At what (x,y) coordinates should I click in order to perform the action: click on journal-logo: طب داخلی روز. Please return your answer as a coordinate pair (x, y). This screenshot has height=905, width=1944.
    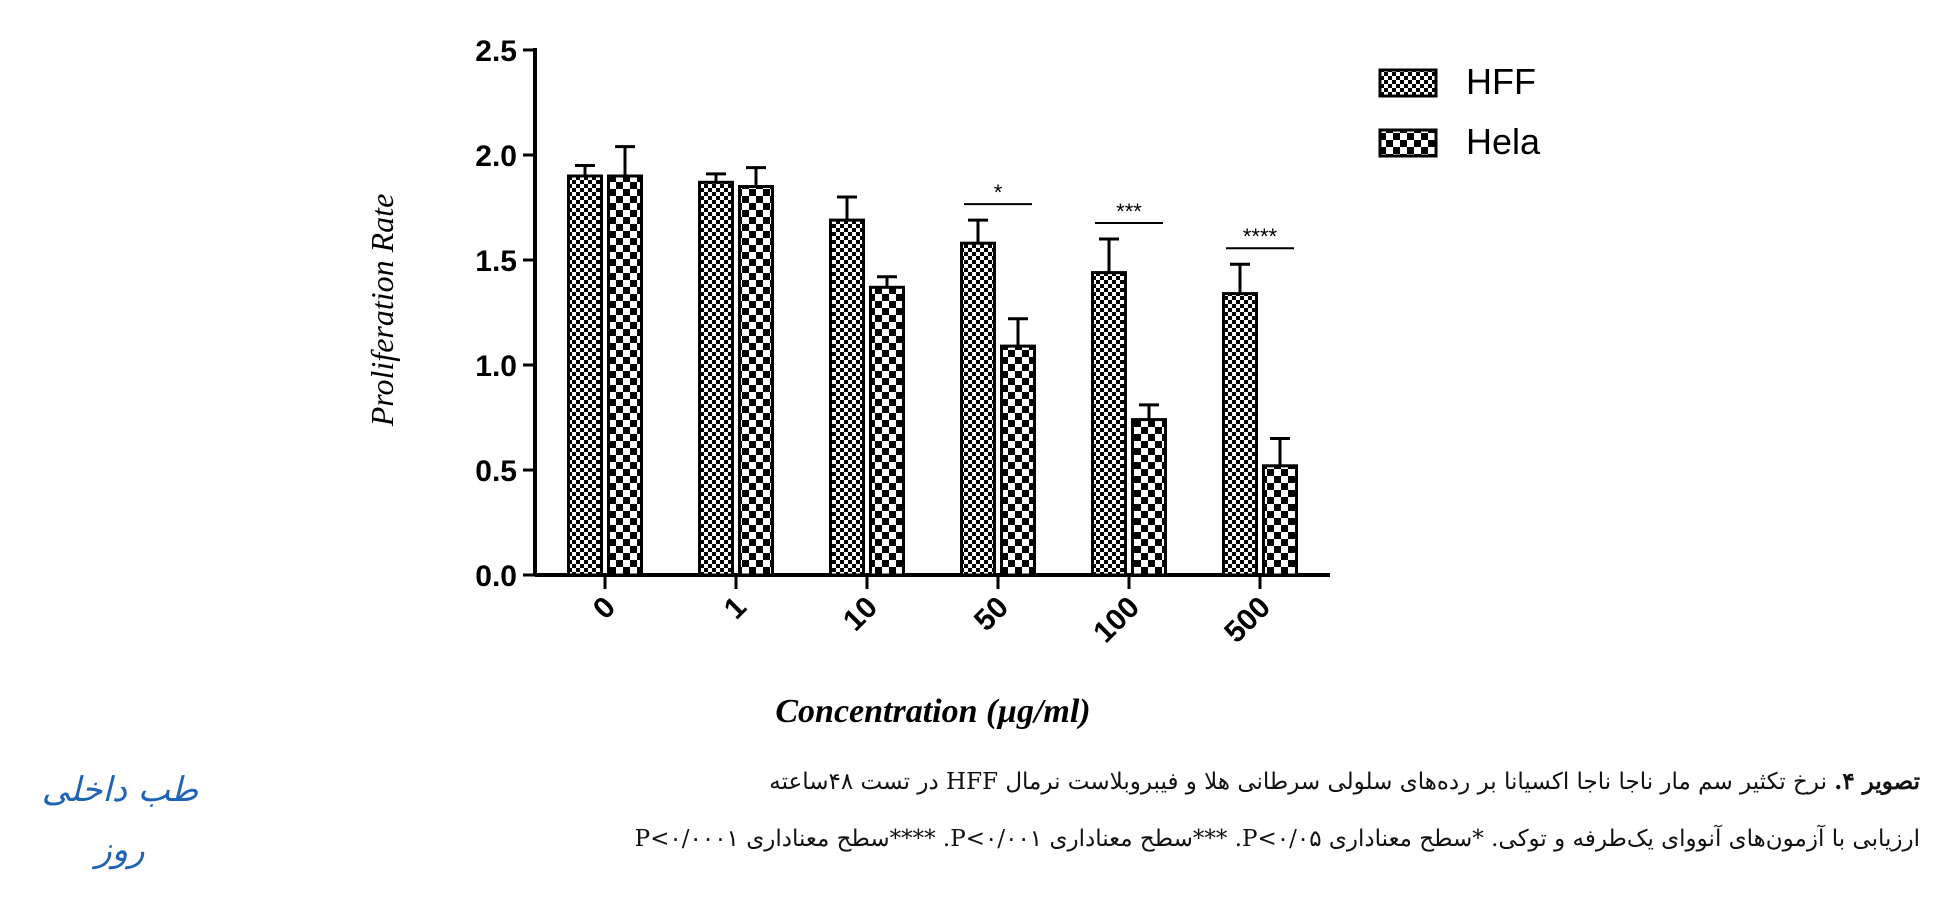
    Looking at the image, I should click on (120, 820).